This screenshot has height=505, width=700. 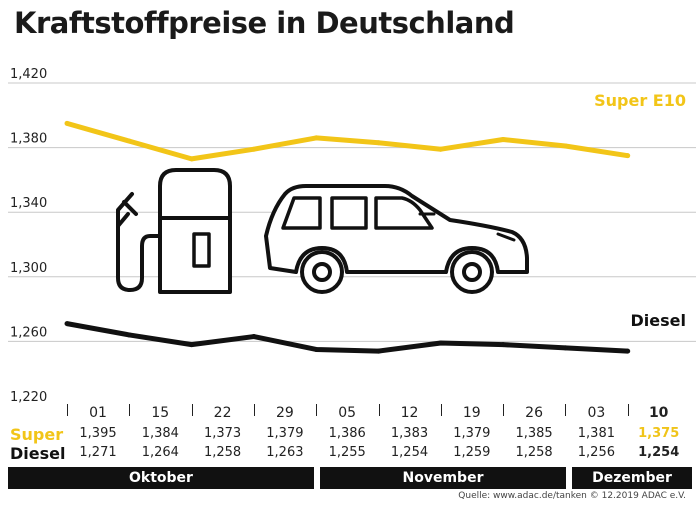 What do you see at coordinates (347, 452) in the screenshot?
I see `diesel-price-cell: 1,255` at bounding box center [347, 452].